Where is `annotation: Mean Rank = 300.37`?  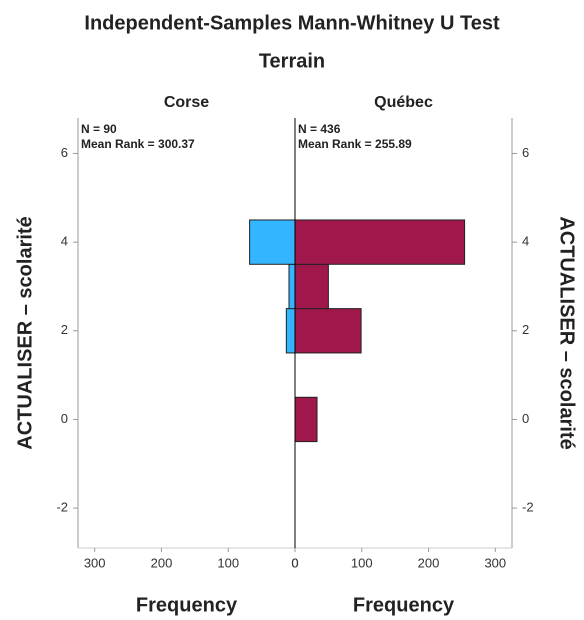 annotation: Mean Rank = 300.37 is located at coordinates (138, 144).